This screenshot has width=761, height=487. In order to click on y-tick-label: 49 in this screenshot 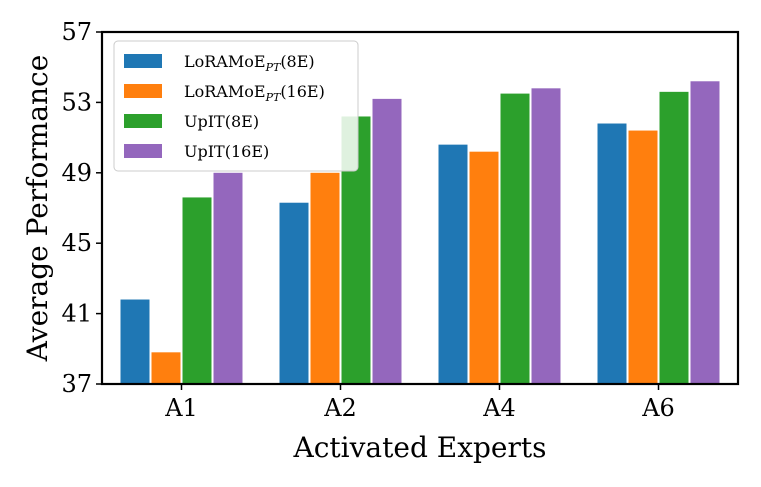, I will do `click(76, 173)`.